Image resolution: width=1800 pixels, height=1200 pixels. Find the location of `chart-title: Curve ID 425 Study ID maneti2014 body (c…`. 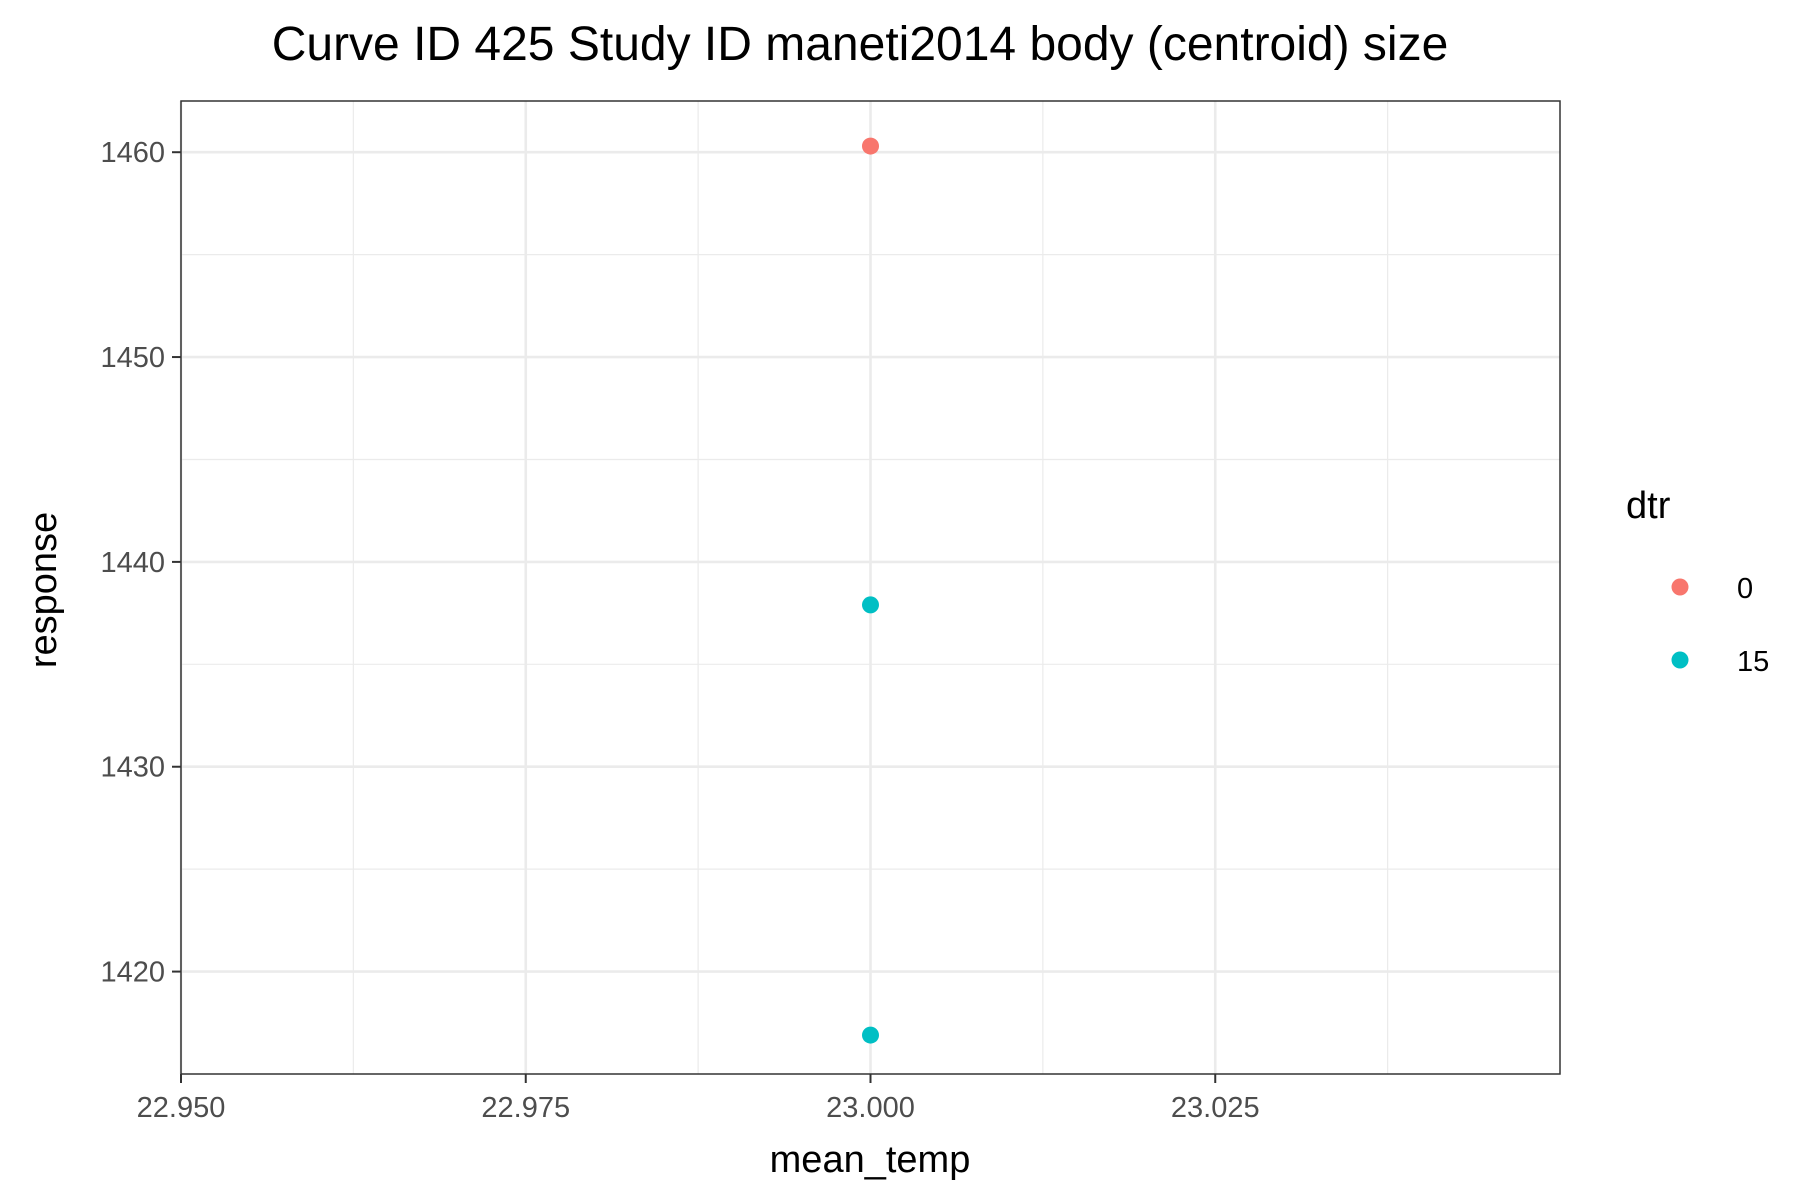

chart-title: Curve ID 425 Study ID maneti2014 body (c… is located at coordinates (860, 44).